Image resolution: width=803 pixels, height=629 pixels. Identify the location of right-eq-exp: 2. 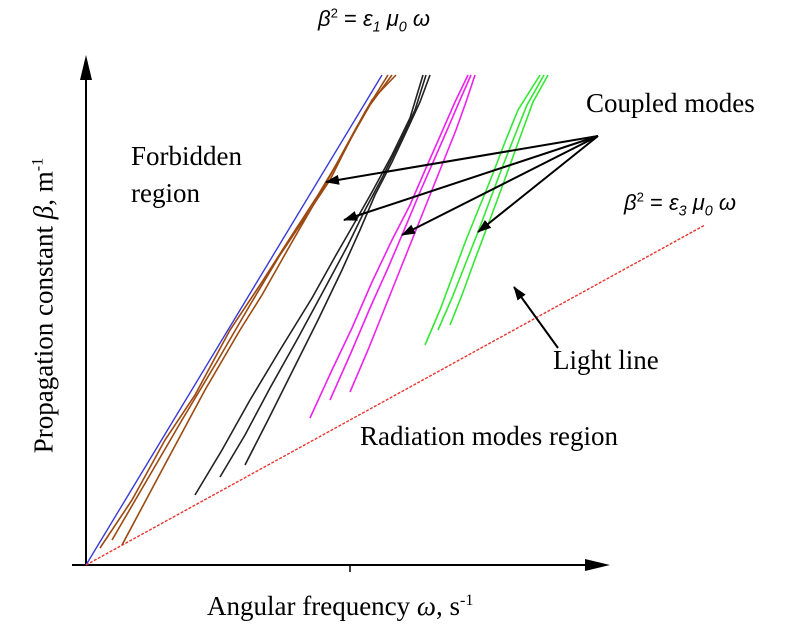
(640, 197).